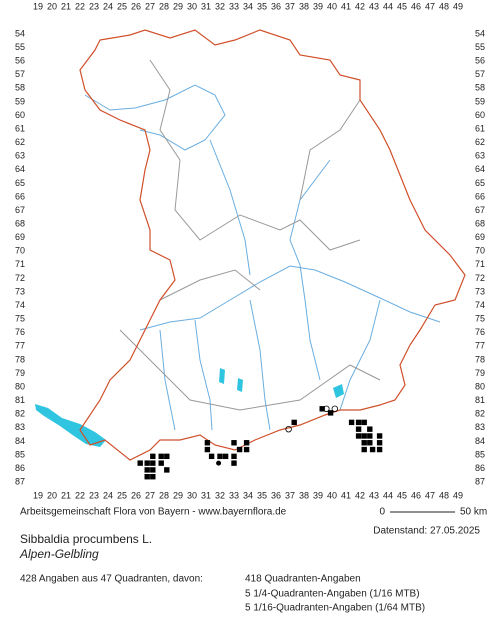  Describe the element at coordinates (480, 237) in the screenshot. I see `row-label: 69` at that location.